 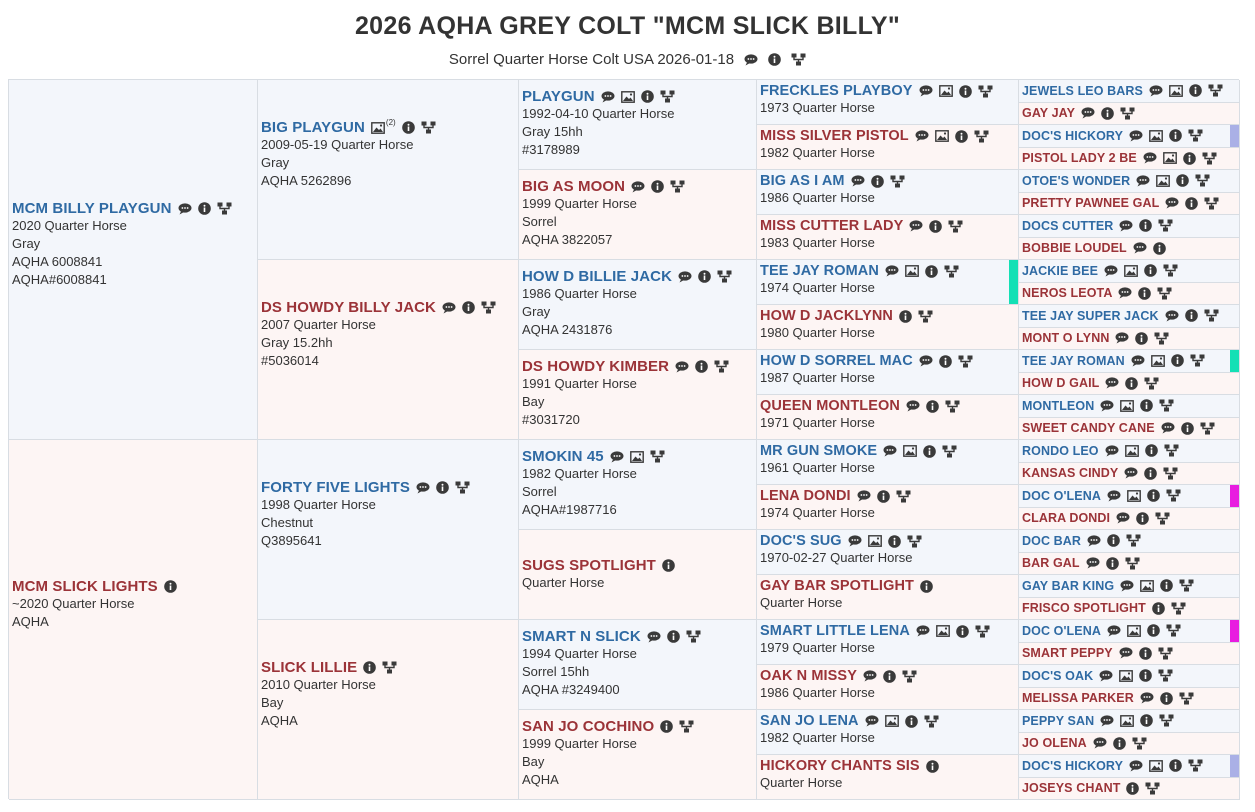 What do you see at coordinates (1076, 180) in the screenshot?
I see `horse-name-link: OTOE'S WONDER` at bounding box center [1076, 180].